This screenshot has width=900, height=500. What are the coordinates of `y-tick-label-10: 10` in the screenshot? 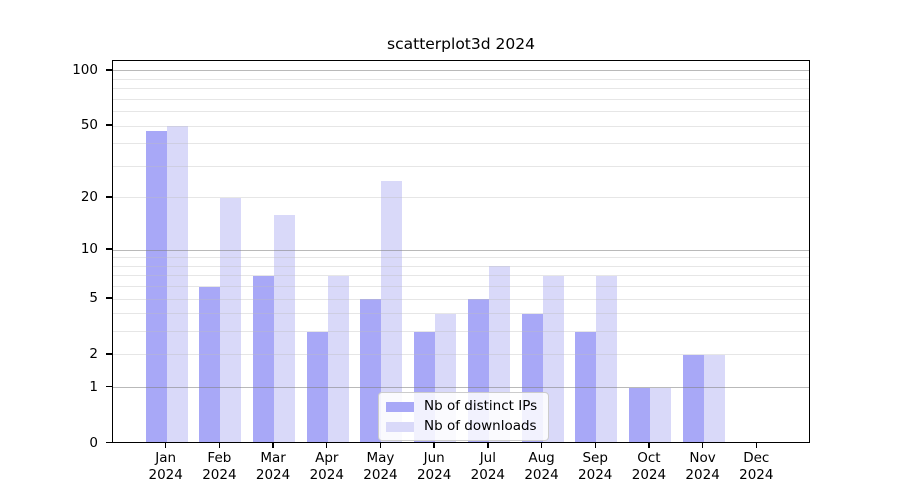 It's located at (89, 249).